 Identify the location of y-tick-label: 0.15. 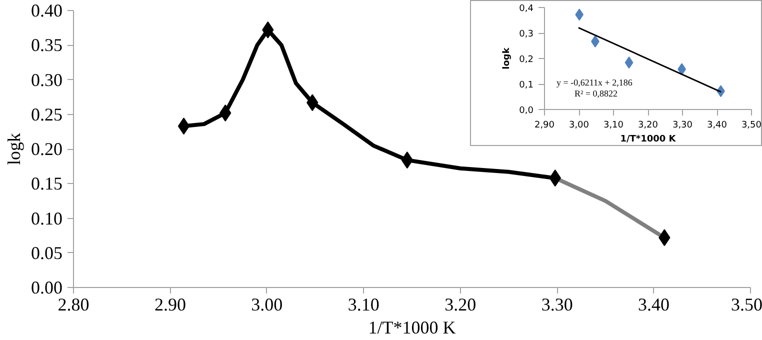
(46, 184).